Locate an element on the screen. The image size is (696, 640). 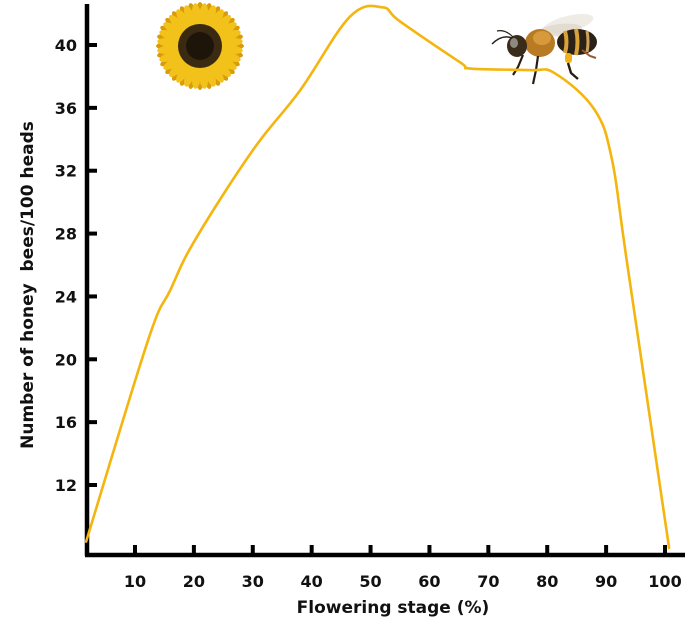
x-tick-label: 40 is located at coordinates (312, 581).